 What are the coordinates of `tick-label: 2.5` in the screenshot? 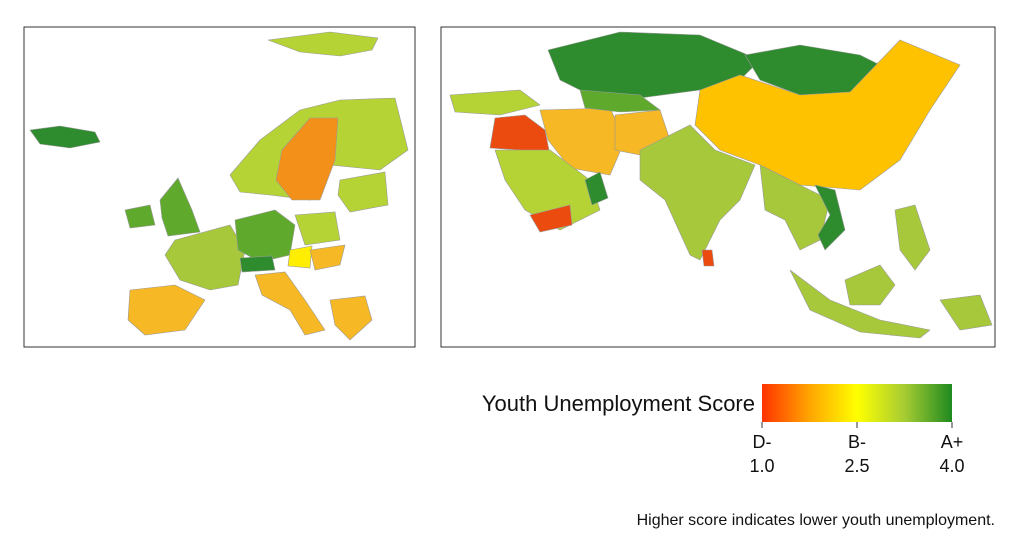 It's located at (856, 466).